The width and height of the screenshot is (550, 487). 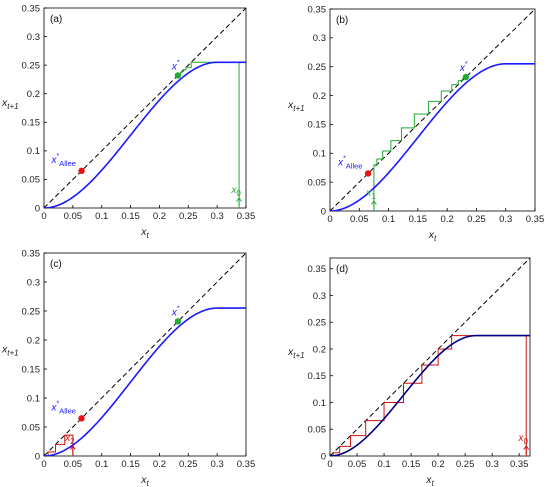 I want to click on panel-label: (a), so click(x=56, y=19).